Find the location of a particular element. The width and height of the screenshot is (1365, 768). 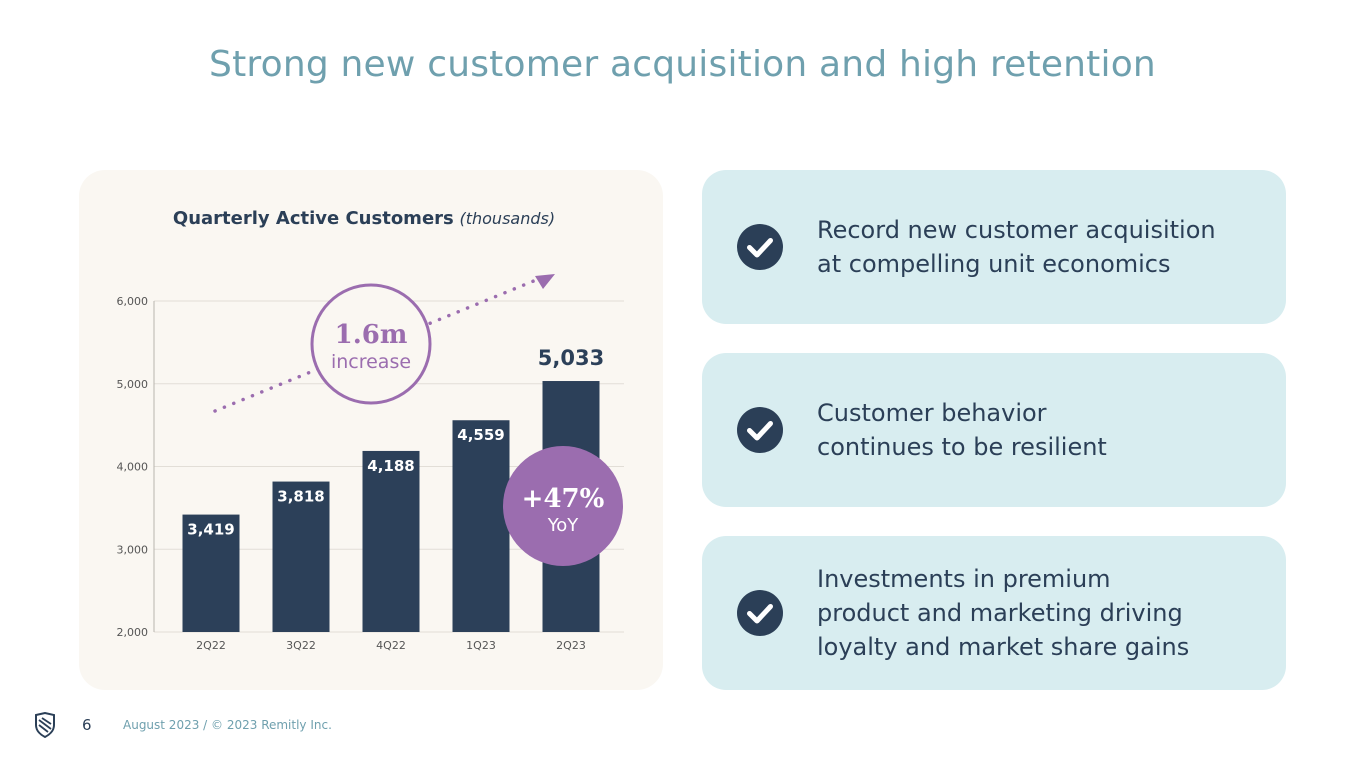

x-tick-label: 4Q22 is located at coordinates (391, 645).